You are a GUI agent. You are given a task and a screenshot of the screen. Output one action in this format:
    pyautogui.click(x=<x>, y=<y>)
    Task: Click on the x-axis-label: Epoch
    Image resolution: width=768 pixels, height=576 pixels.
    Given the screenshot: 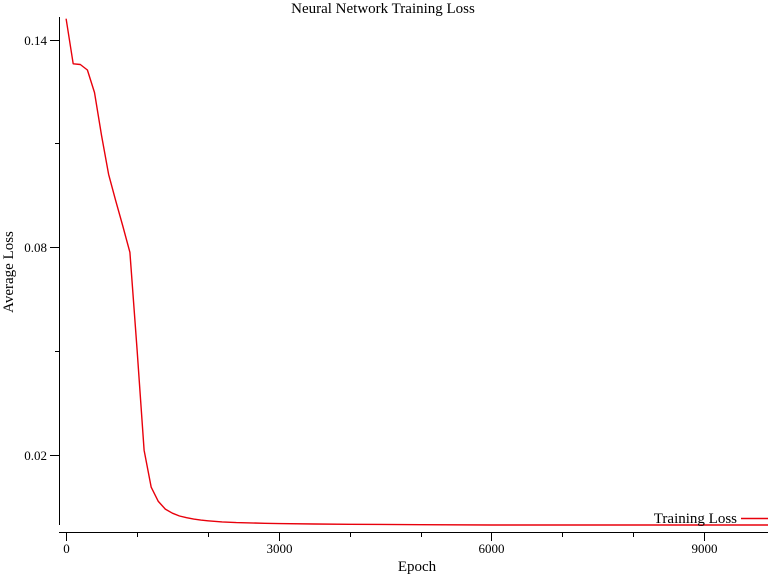 What is the action you would take?
    pyautogui.click(x=417, y=567)
    